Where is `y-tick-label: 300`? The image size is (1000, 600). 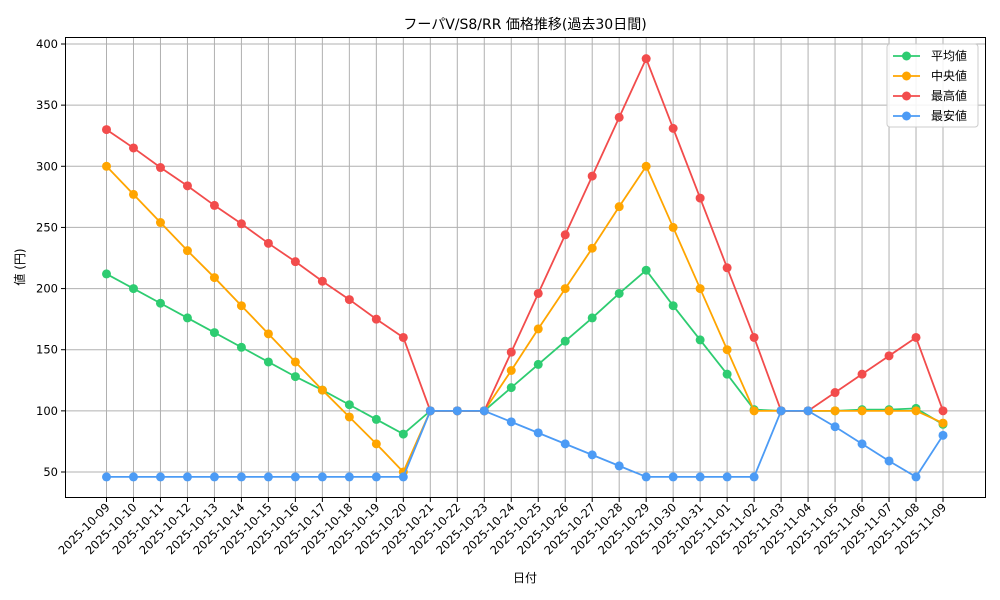 y-tick-label: 300 is located at coordinates (47, 166).